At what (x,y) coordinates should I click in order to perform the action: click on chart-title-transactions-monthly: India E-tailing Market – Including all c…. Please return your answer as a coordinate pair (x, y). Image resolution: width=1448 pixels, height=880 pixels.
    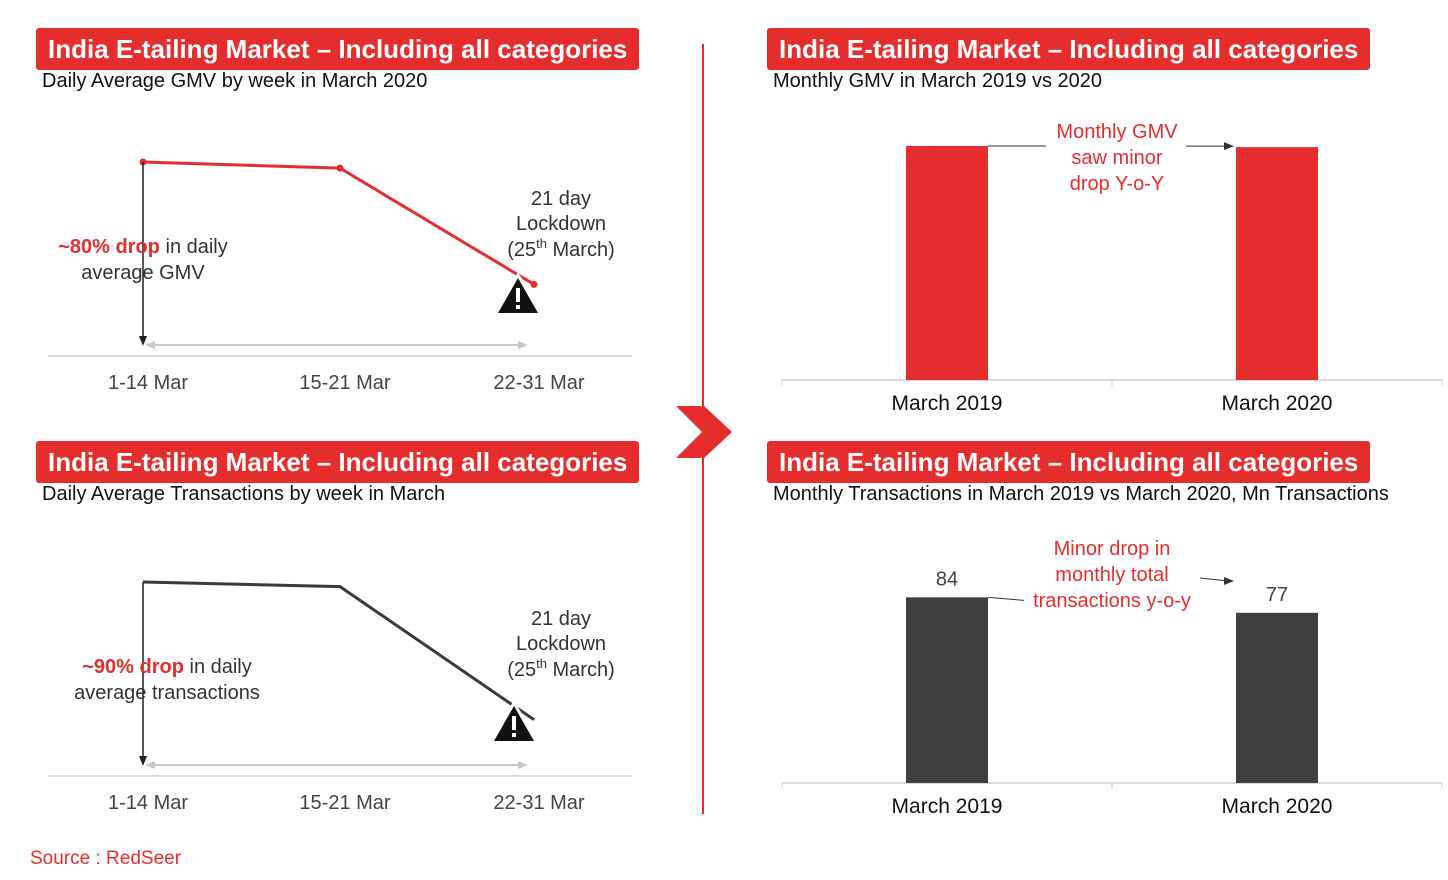
    Looking at the image, I should click on (1069, 462).